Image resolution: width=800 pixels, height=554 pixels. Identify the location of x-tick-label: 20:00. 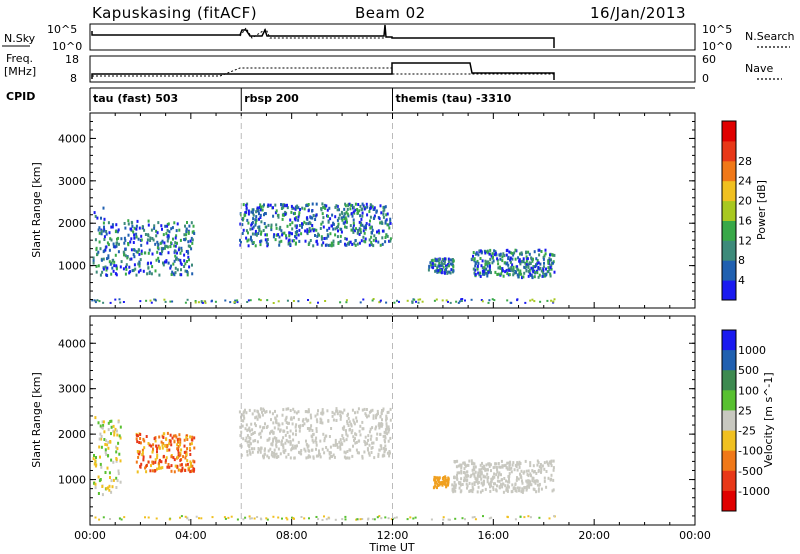
(594, 535).